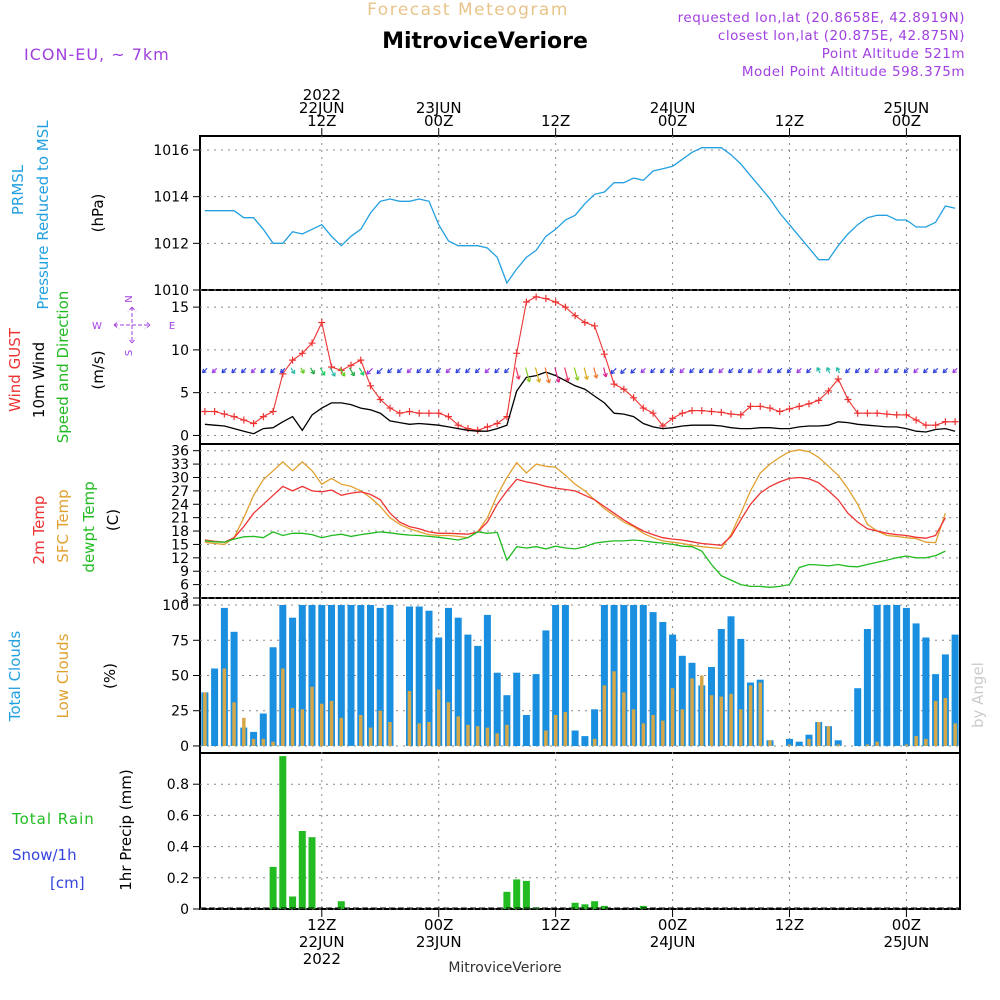  I want to click on model-point-altitude: Model Point Altitude 598.375m, so click(853, 72).